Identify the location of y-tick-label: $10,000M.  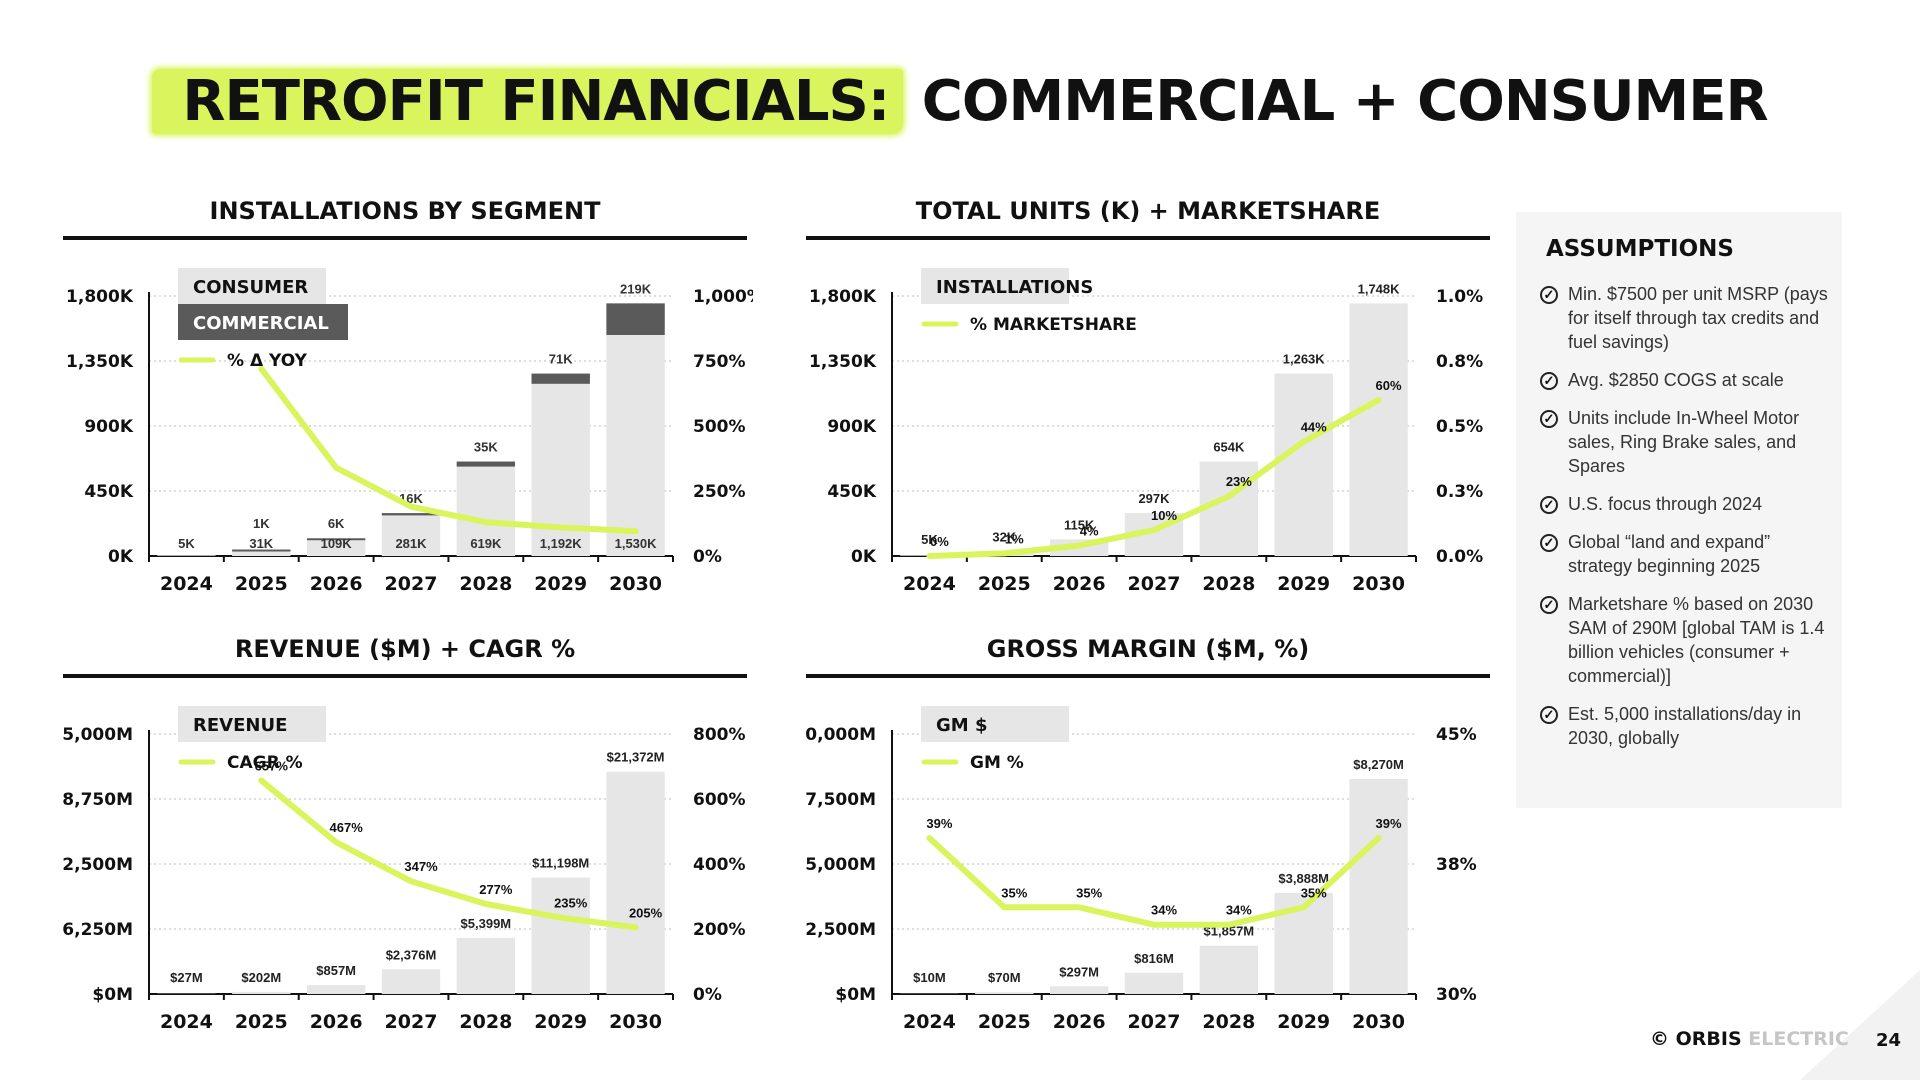
(841, 735).